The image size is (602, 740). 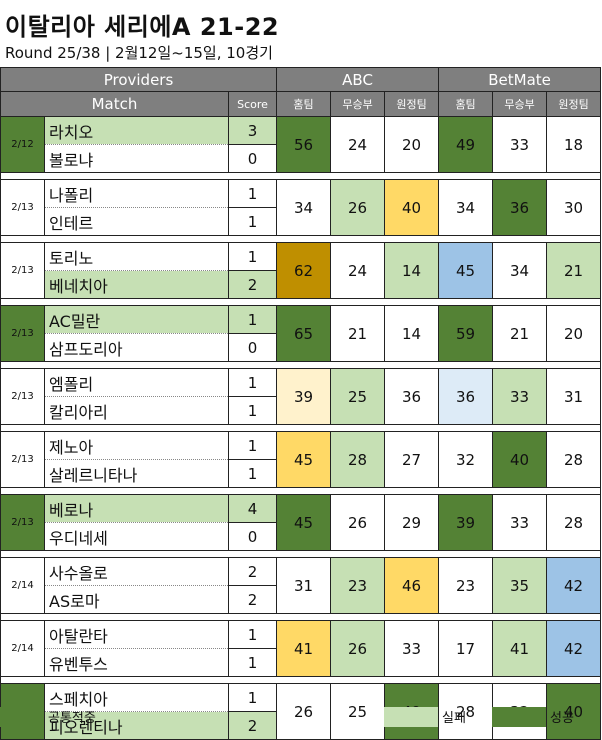 I want to click on abc-away-pct: 33, so click(x=412, y=648).